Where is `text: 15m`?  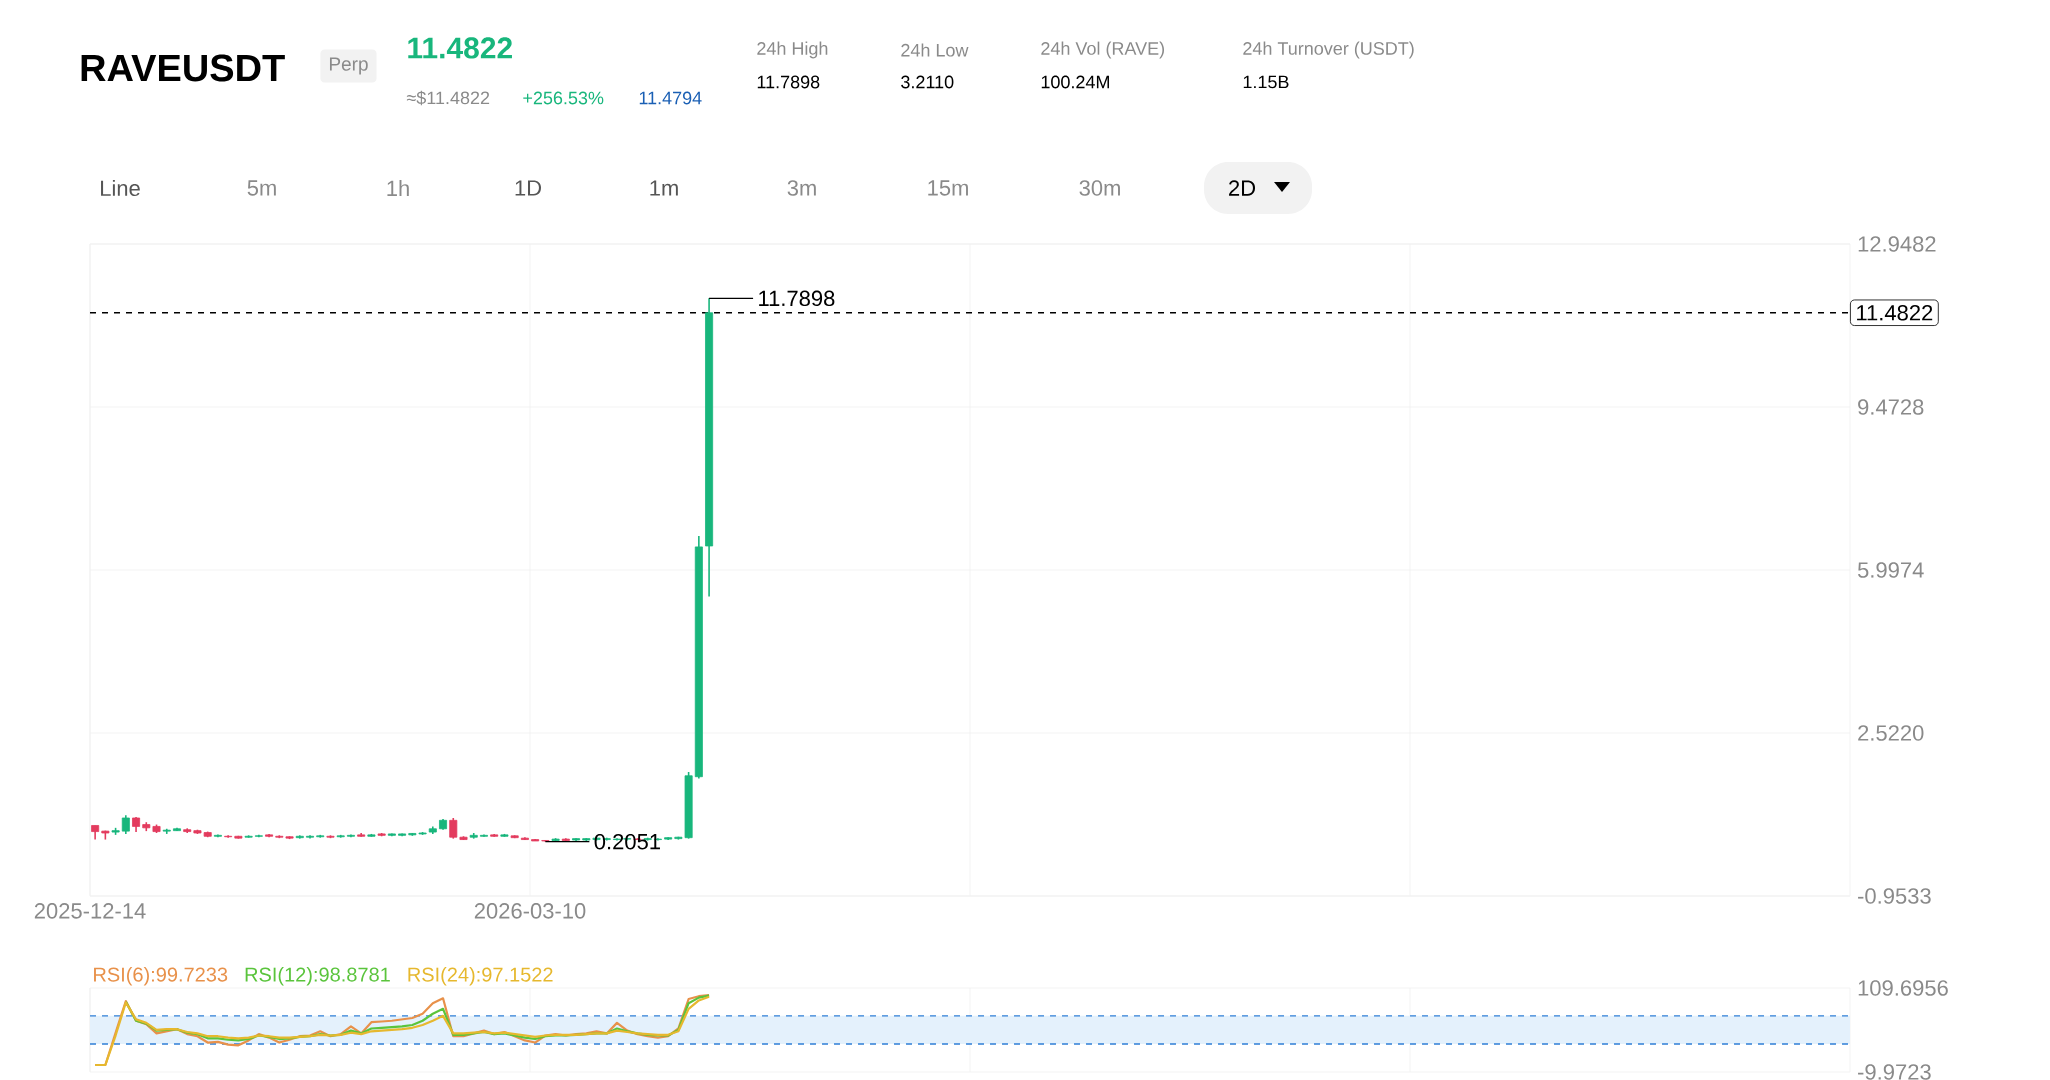 text: 15m is located at coordinates (948, 188).